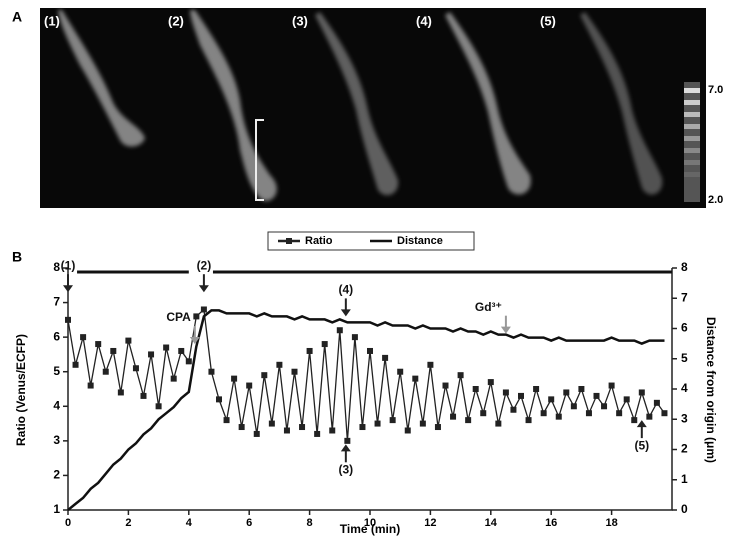 The width and height of the screenshot is (729, 557). Describe the element at coordinates (56, 267) in the screenshot. I see `y-tick-label: 8` at that location.